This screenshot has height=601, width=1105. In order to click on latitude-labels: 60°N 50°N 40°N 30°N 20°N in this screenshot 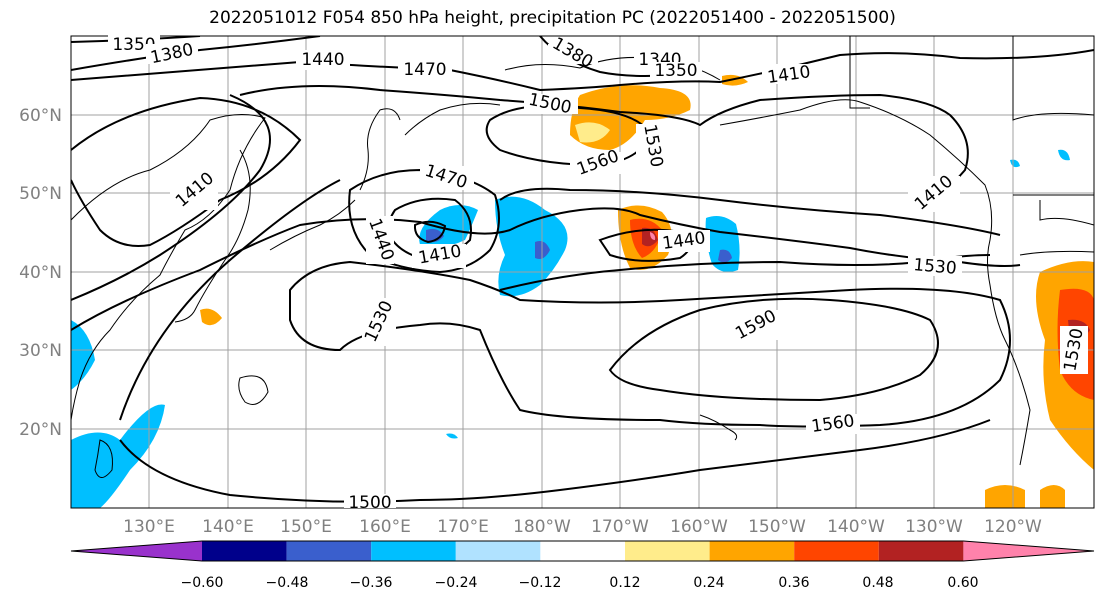, I will do `click(40, 273)`.